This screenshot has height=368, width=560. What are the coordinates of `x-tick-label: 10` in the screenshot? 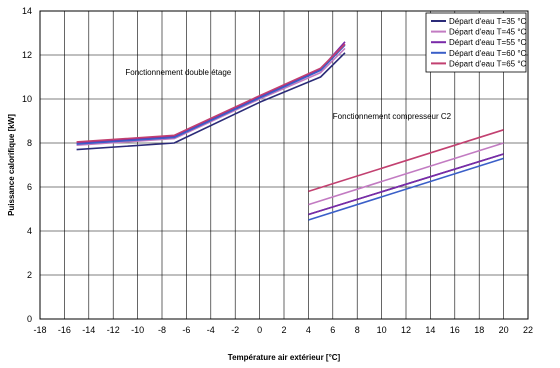 It's located at (382, 330).